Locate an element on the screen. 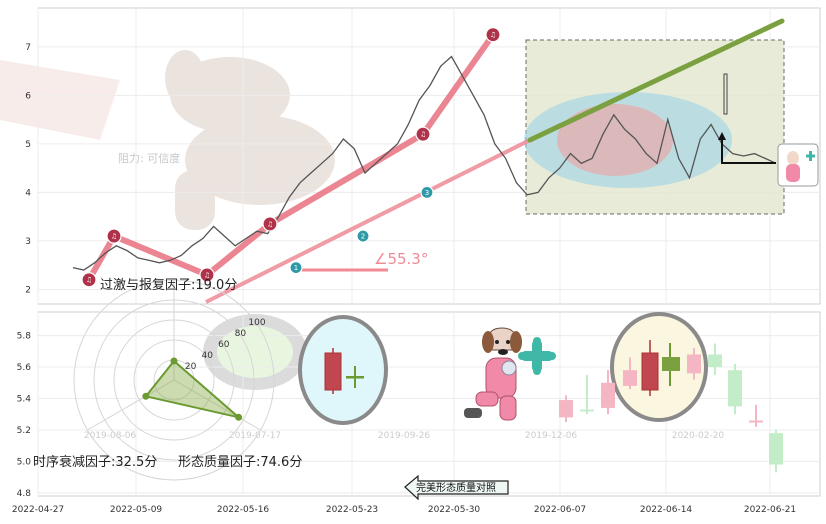 This screenshot has height=524, width=826. x-tick-label: 2022-06-07 is located at coordinates (560, 510).